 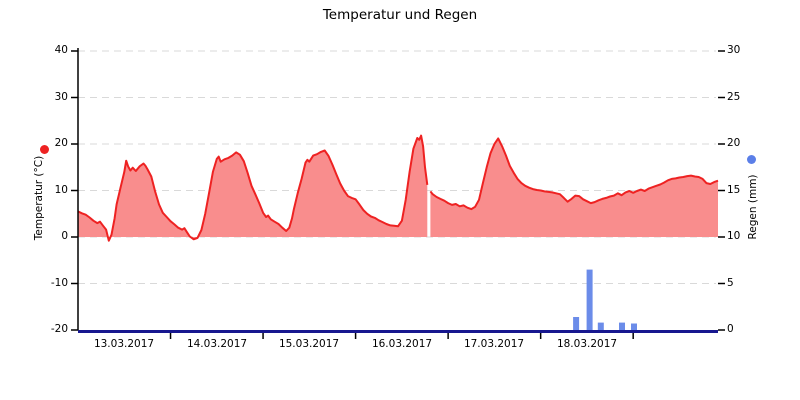 What do you see at coordinates (44, 149) in the screenshot?
I see `temperature-legend-dot` at bounding box center [44, 149].